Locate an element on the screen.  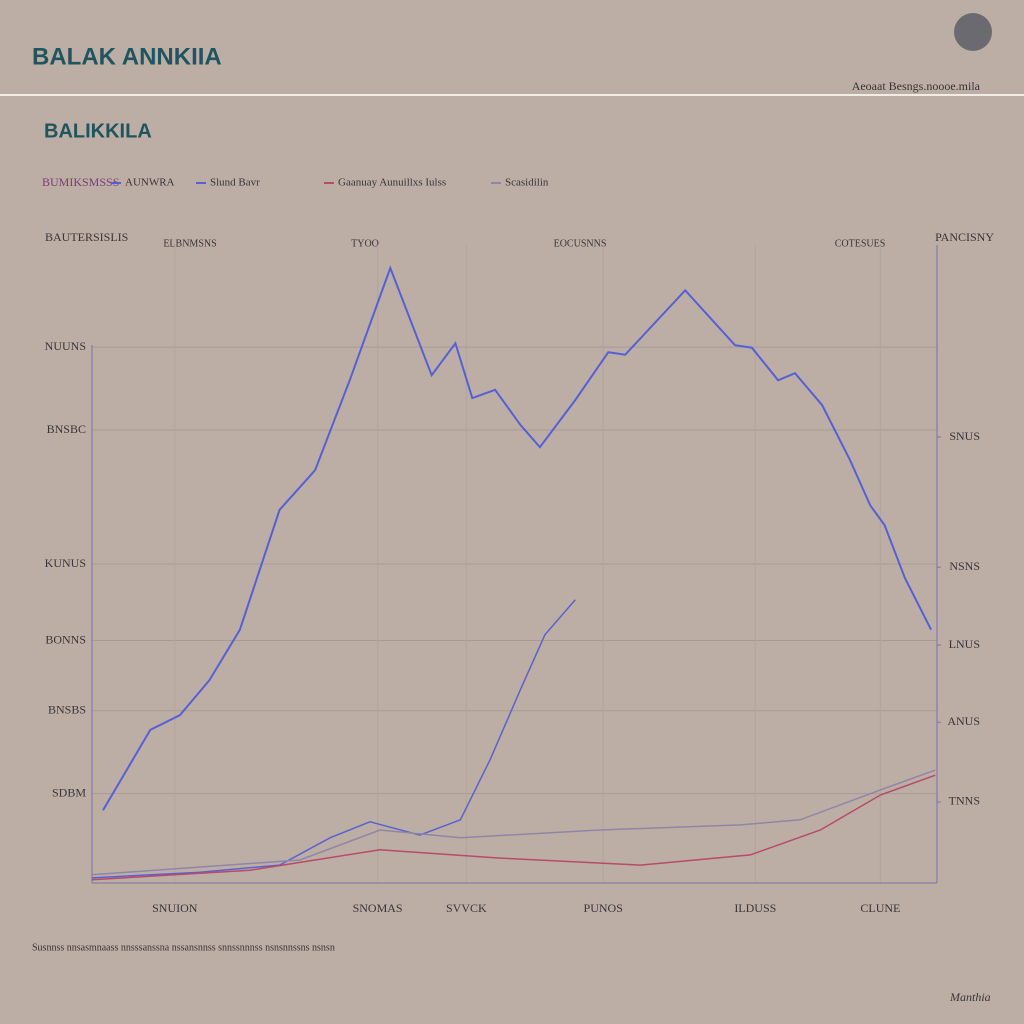
legend-title: BUMIKSMSSS is located at coordinates (80, 182).